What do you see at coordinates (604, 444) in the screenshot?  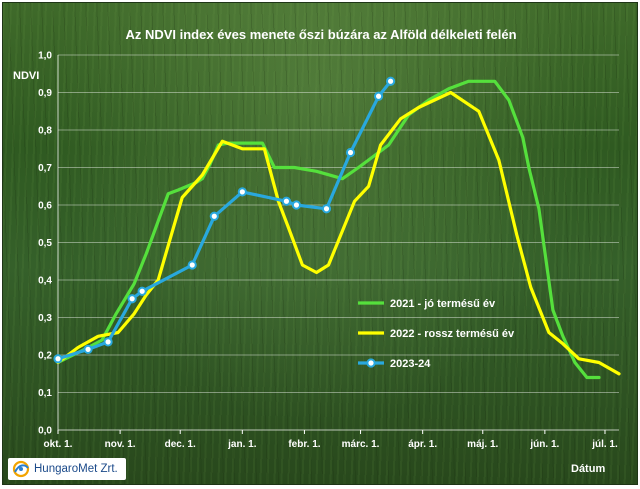 I see `x-tick-label: júl. 1.` at bounding box center [604, 444].